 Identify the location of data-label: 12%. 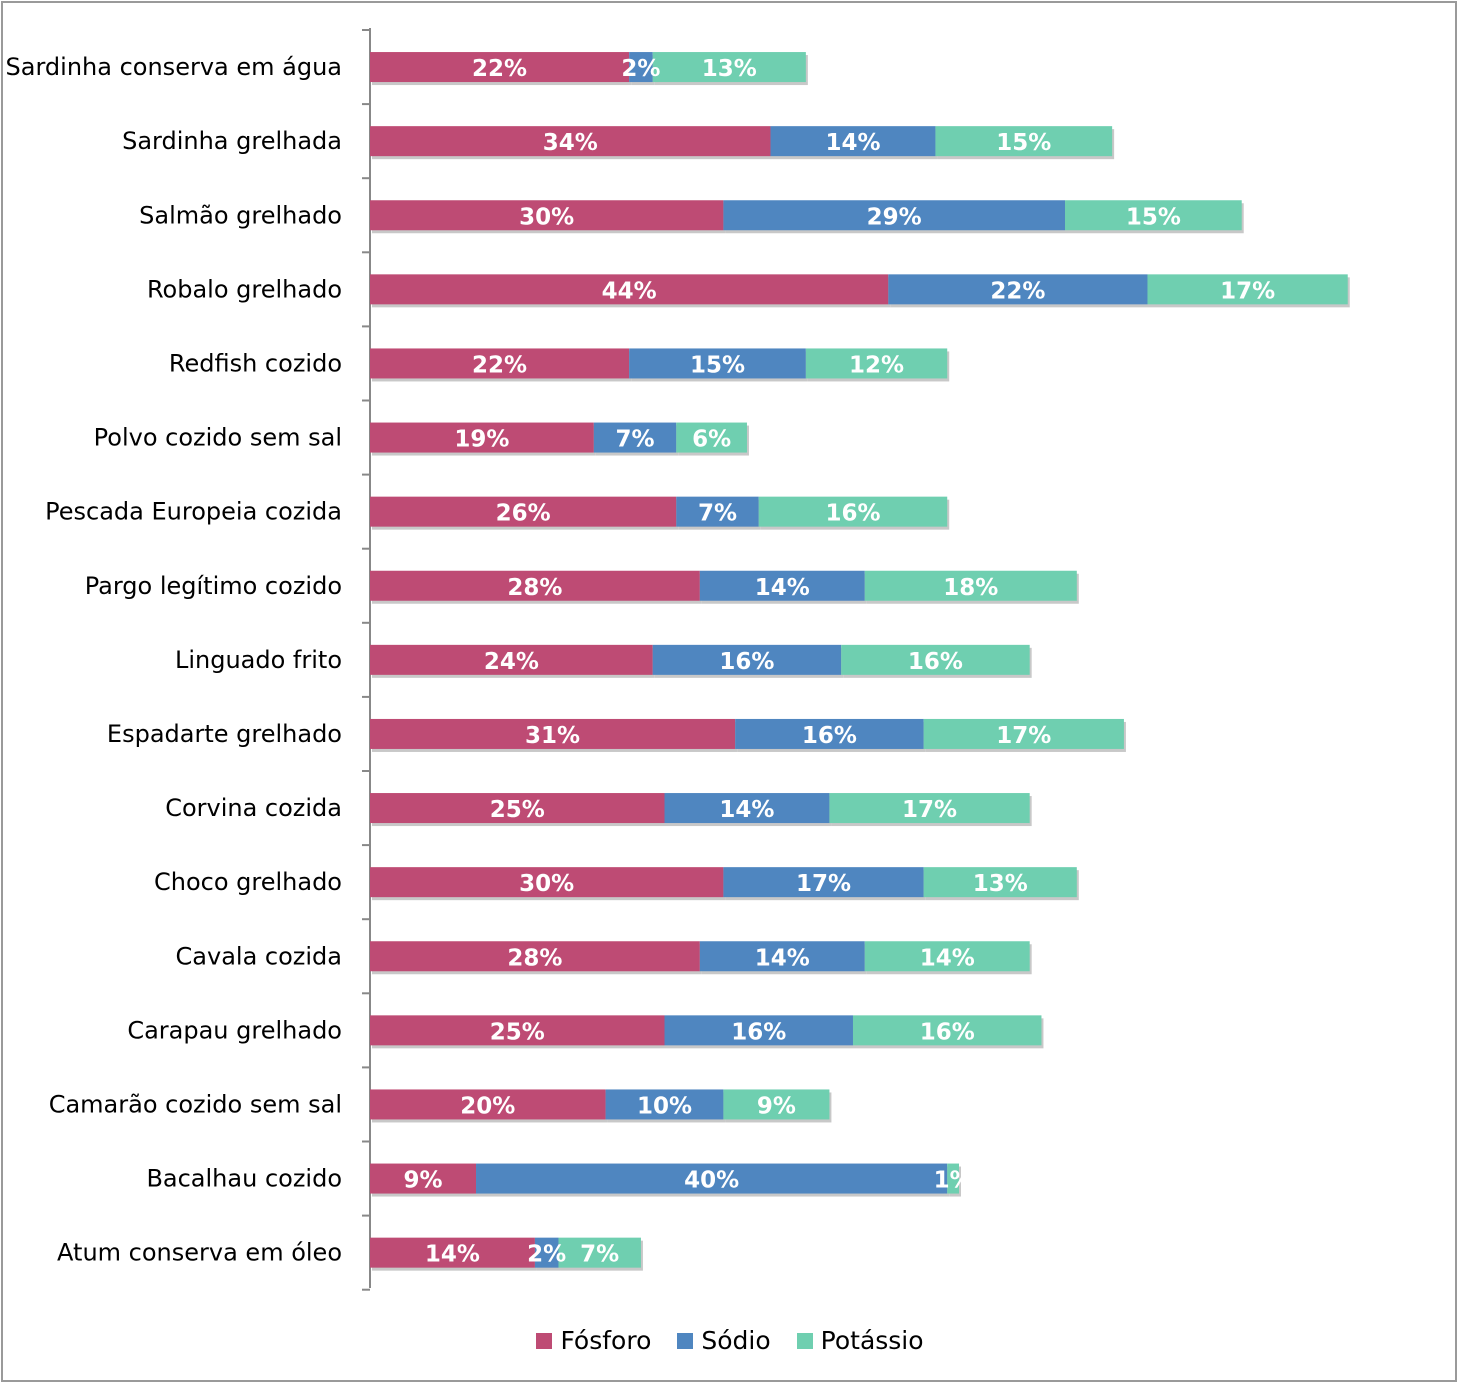
(876, 365).